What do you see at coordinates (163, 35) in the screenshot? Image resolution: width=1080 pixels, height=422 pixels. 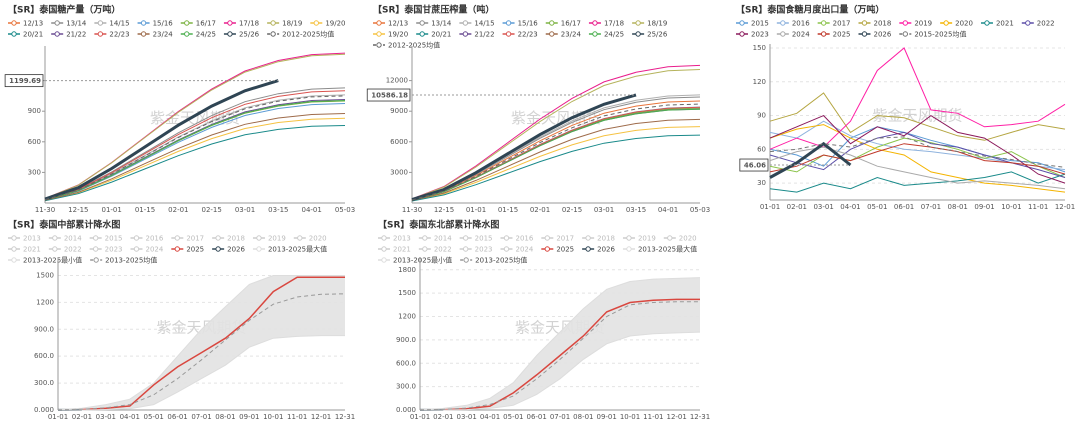 I see `legend-label: 23/24` at bounding box center [163, 35].